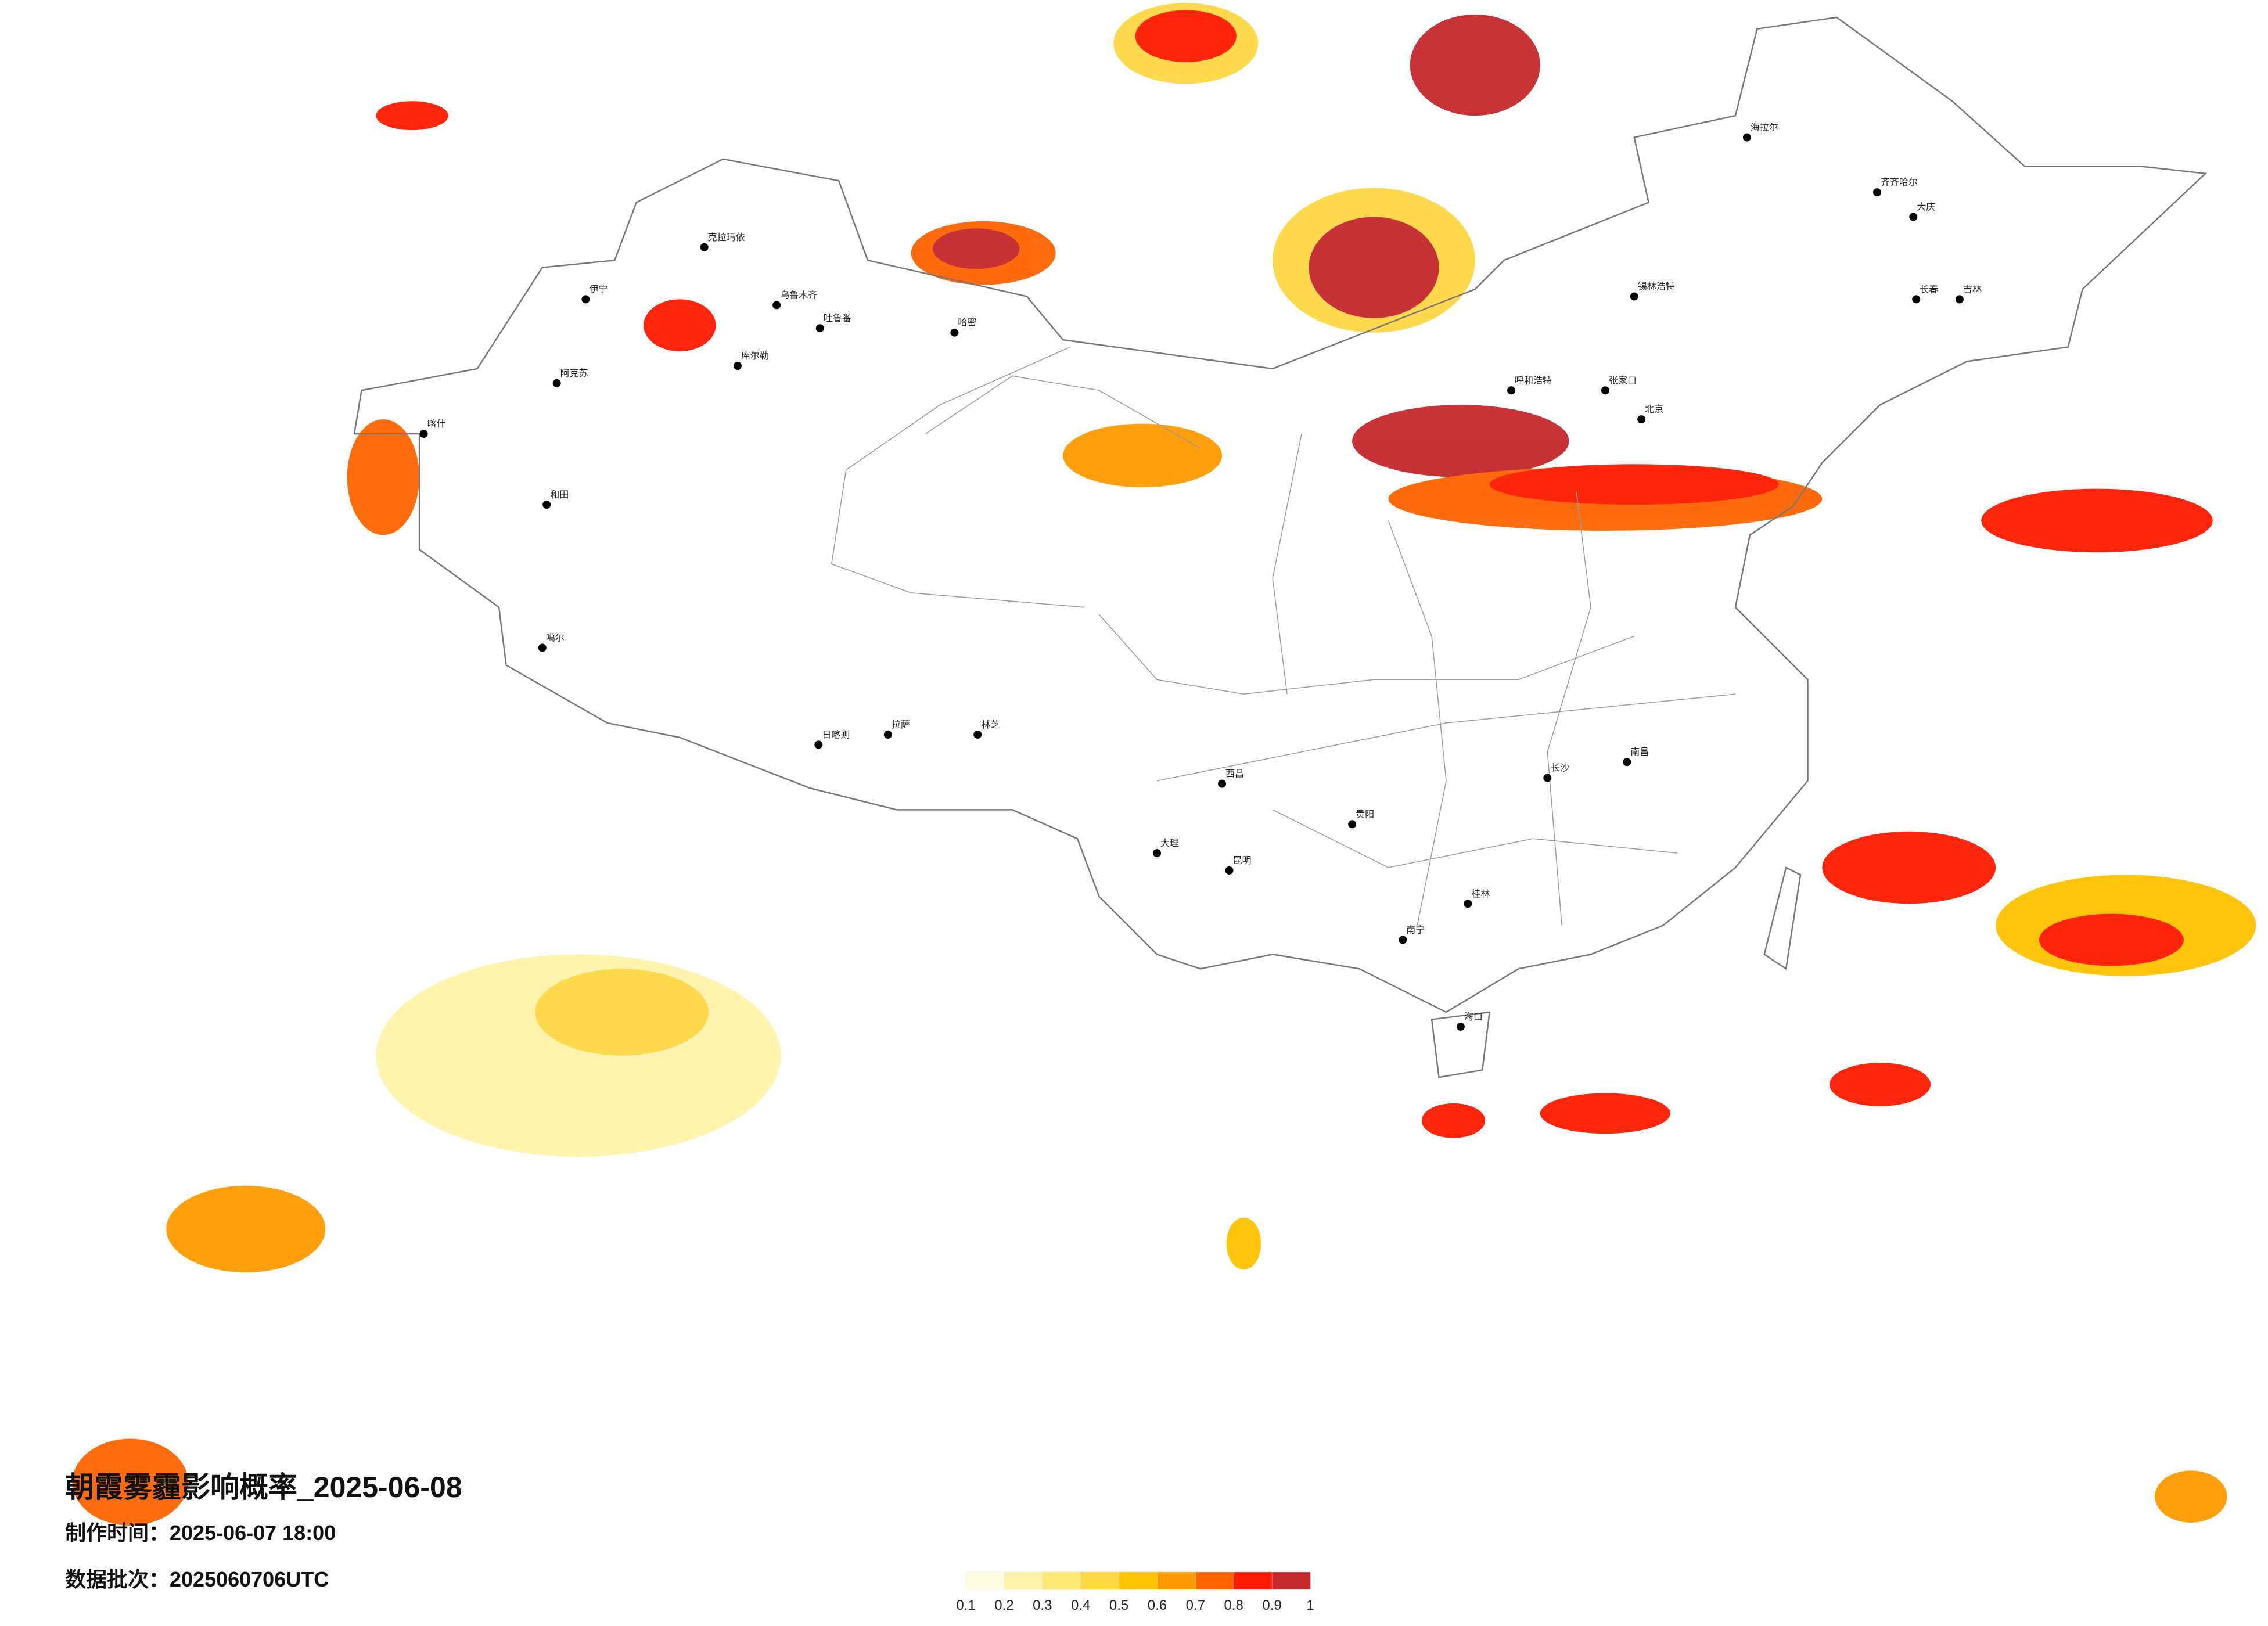 The width and height of the screenshot is (2268, 1626). Describe the element at coordinates (1623, 380) in the screenshot. I see `city-label: 张家口` at that location.